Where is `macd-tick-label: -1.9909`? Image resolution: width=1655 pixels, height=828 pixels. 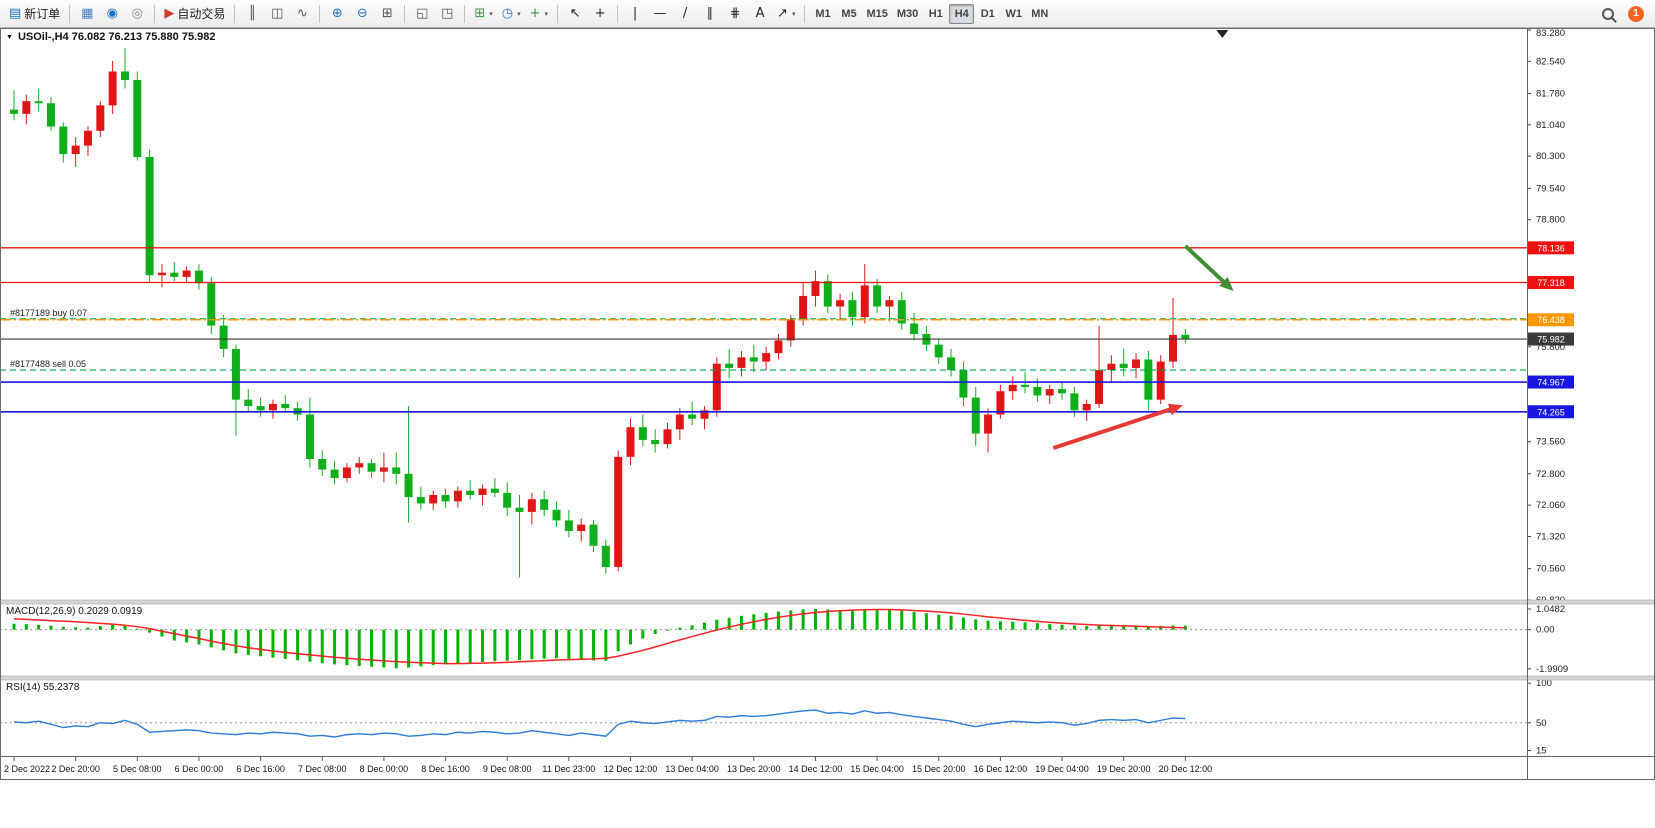
macd-tick-label: -1.9909 is located at coordinates (1552, 669).